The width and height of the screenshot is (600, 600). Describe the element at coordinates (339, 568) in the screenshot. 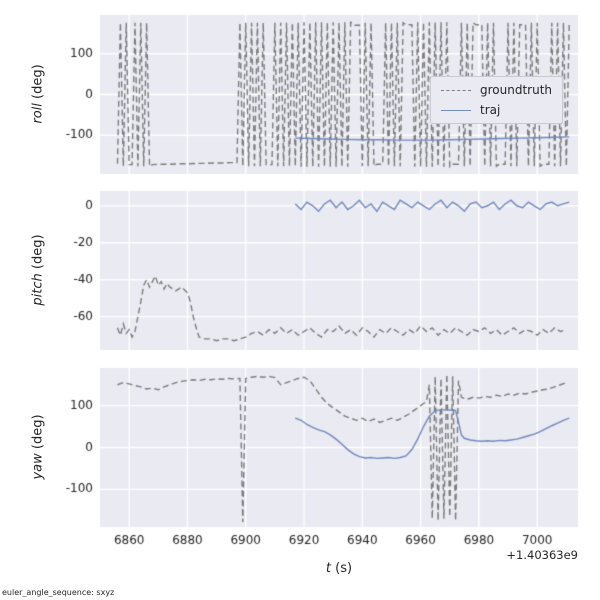

I see `time-axis-label: t (s)` at that location.